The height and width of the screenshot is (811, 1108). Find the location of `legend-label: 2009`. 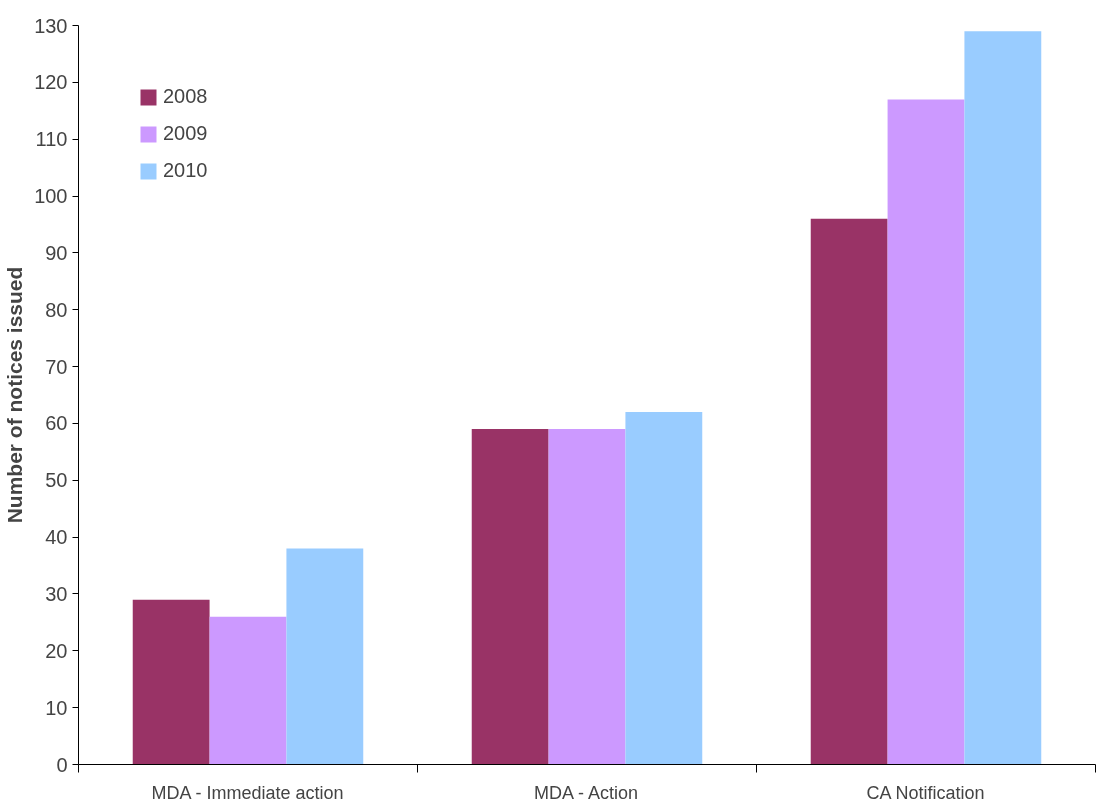

legend-label: 2009 is located at coordinates (185, 133).